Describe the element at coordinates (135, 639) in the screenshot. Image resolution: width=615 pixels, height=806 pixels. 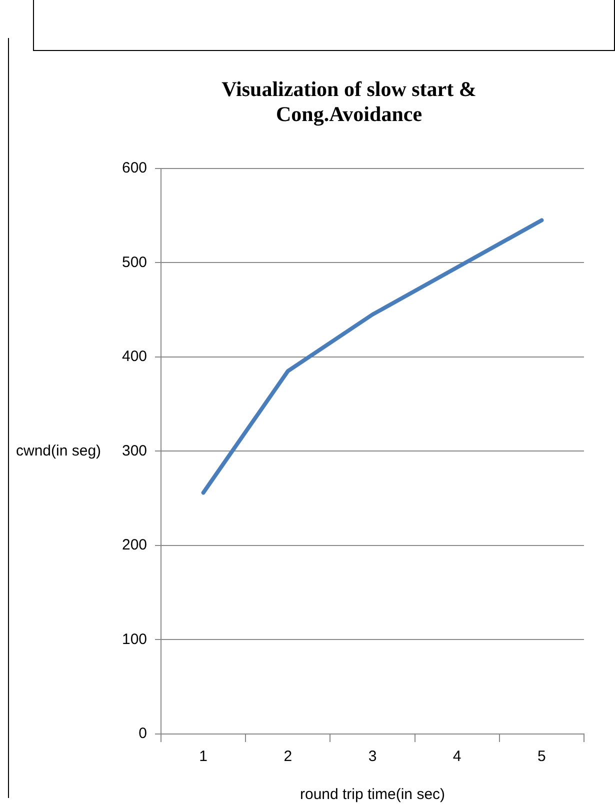
I see `y-tick-label: 100` at that location.